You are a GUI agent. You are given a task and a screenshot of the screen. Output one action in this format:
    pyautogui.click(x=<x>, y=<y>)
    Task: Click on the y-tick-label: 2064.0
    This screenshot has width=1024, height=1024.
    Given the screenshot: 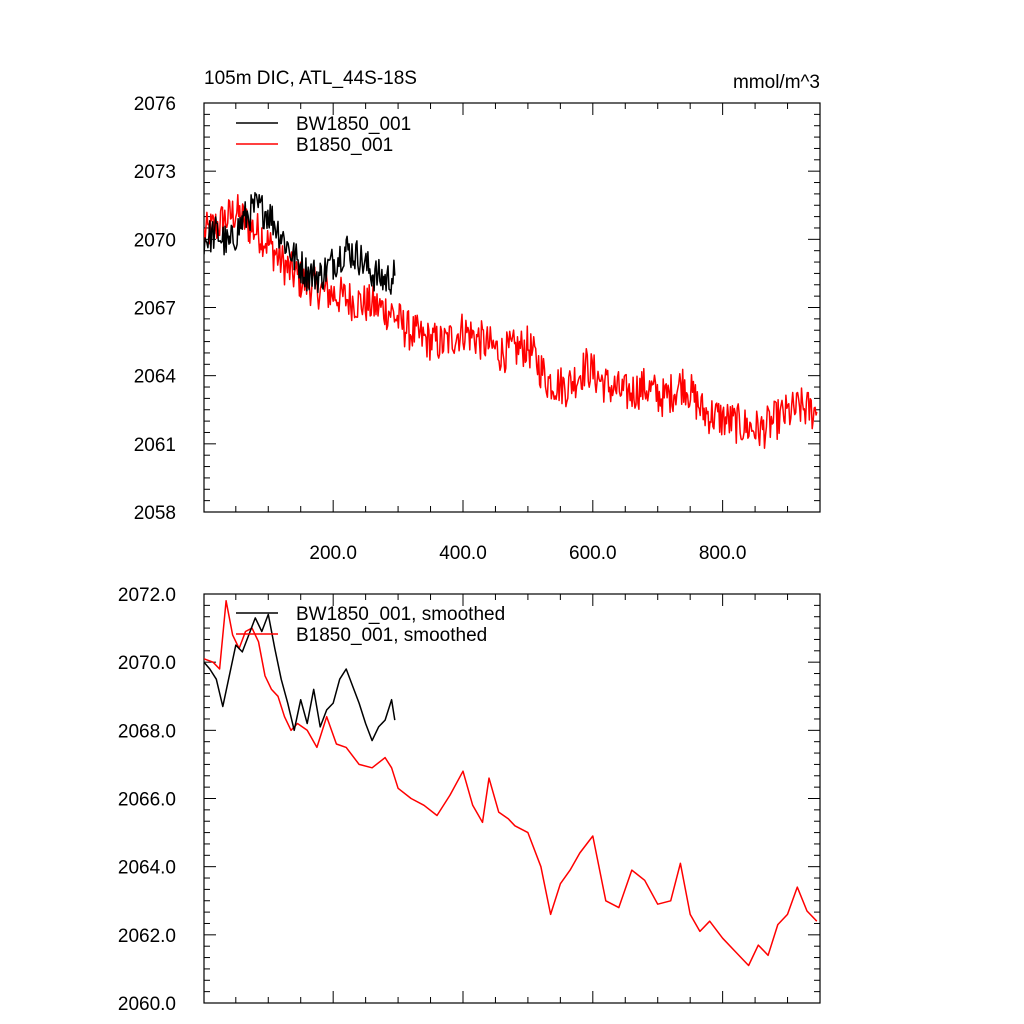 What is the action you would take?
    pyautogui.click(x=147, y=868)
    